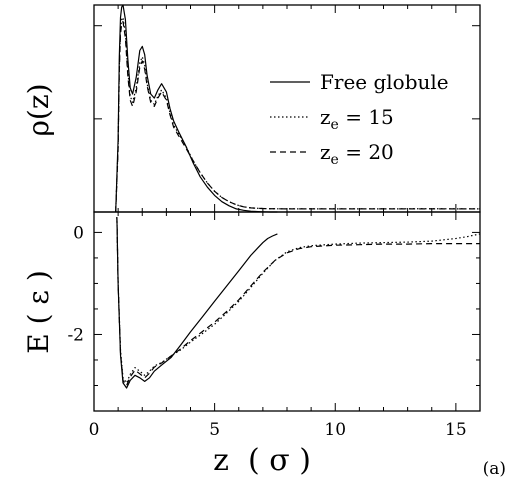 The height and width of the screenshot is (483, 513). I want to click on legend-label-free-globule: Free globule, so click(384, 82).